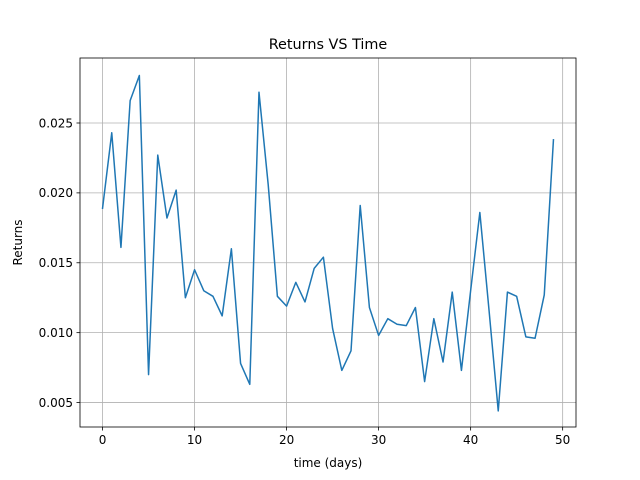 The width and height of the screenshot is (640, 480). What do you see at coordinates (56, 333) in the screenshot?
I see `y-tick-label: 0.010` at bounding box center [56, 333].